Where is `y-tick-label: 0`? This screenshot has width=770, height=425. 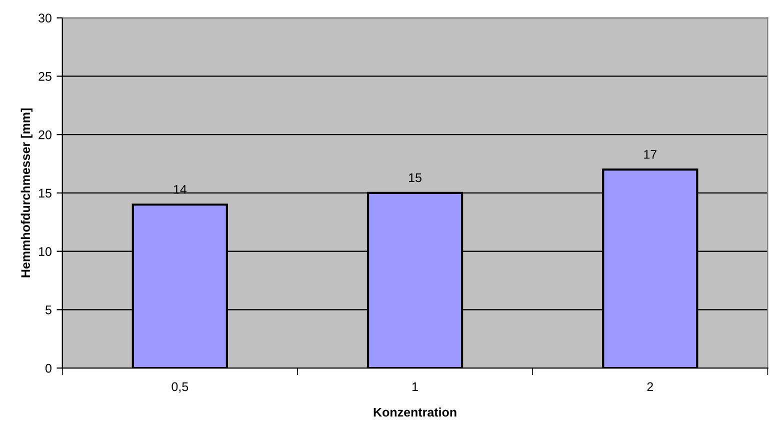
y-tick-label: 0 is located at coordinates (48, 368).